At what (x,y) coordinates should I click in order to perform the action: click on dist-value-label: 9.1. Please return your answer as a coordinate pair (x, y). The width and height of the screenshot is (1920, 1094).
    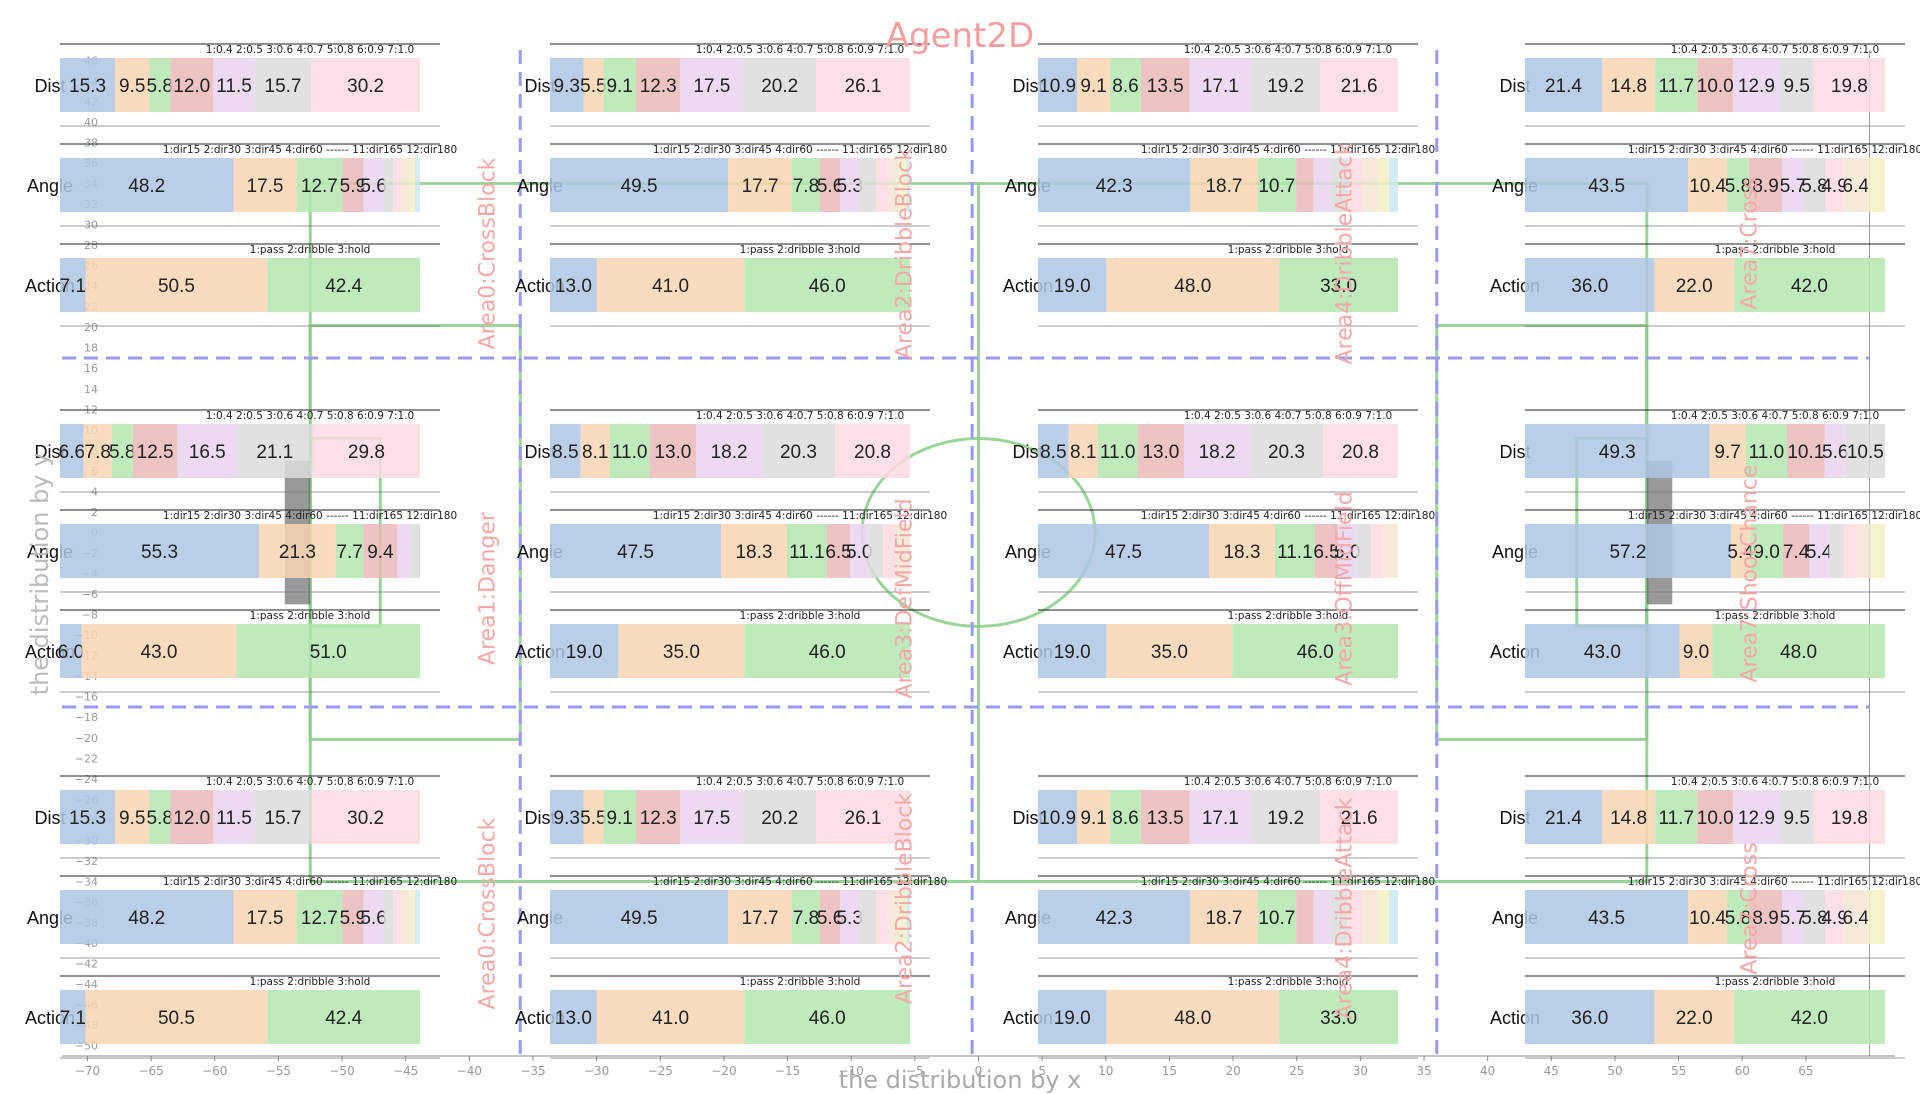
    Looking at the image, I should click on (619, 86).